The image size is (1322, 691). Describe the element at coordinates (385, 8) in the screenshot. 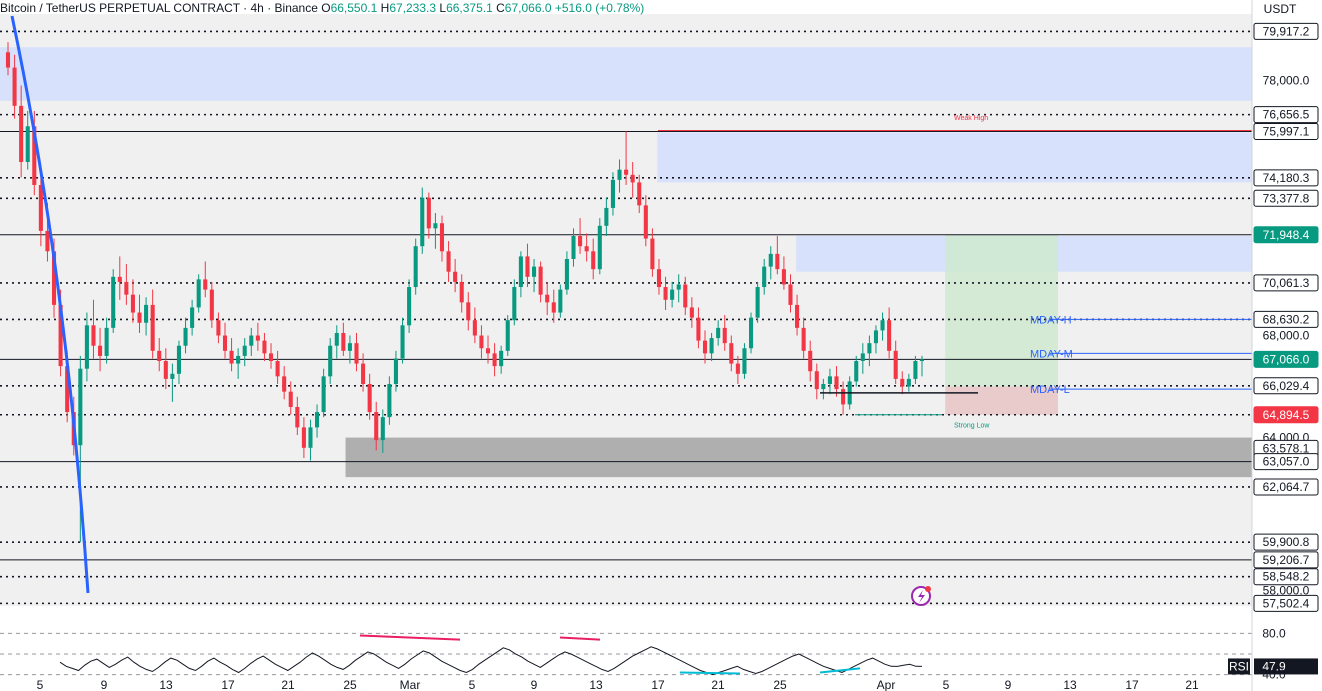

I see `high-label: H` at that location.